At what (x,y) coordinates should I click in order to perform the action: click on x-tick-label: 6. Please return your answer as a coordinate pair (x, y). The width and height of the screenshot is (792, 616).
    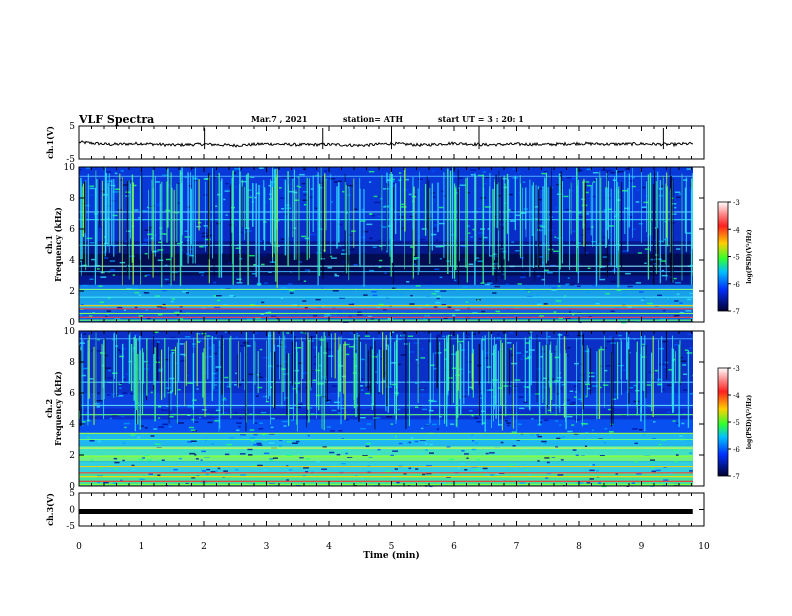
    Looking at the image, I should click on (454, 547).